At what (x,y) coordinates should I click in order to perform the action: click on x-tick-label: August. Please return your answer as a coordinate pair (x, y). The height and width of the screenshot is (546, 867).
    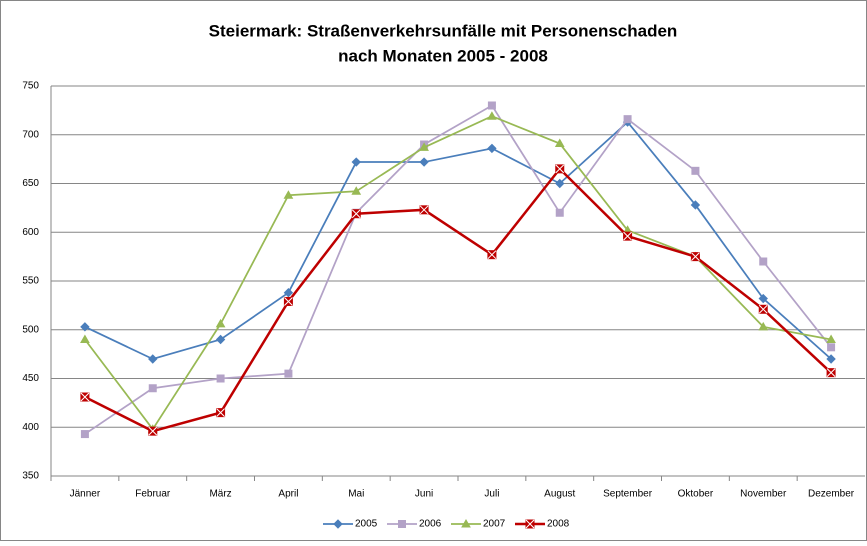
    Looking at the image, I should click on (559, 494).